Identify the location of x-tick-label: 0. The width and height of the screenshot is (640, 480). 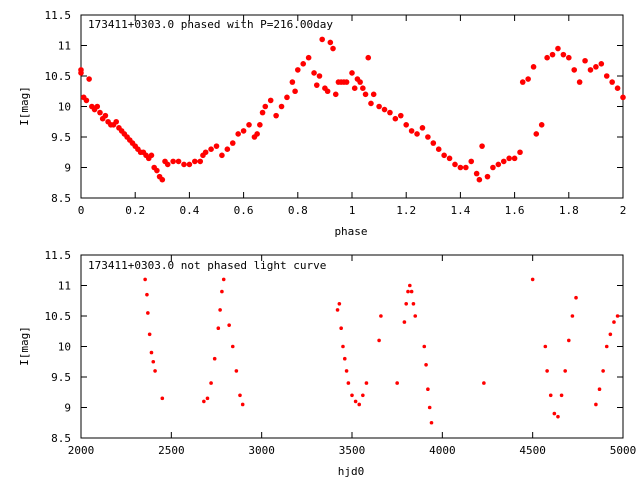
(81, 210).